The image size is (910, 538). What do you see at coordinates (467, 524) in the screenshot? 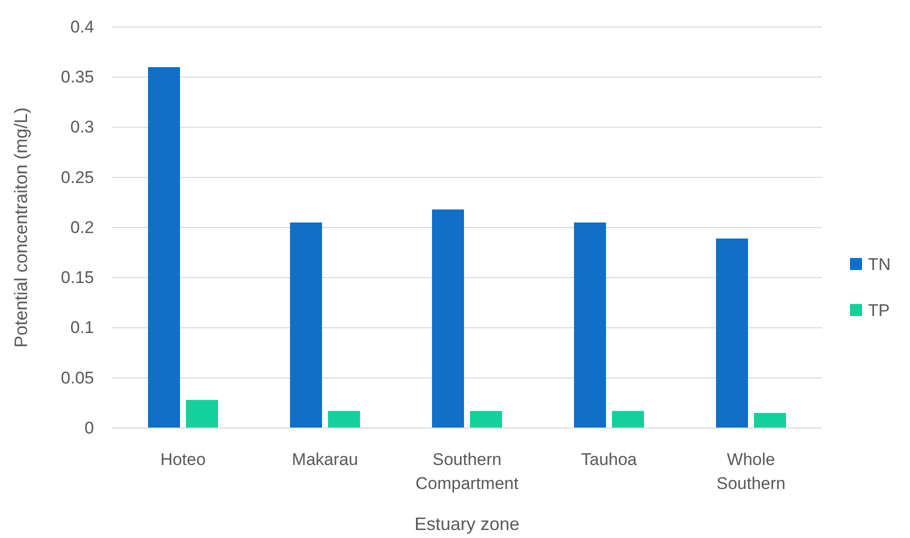
I see `x-axis-title: Estuary zone` at bounding box center [467, 524].